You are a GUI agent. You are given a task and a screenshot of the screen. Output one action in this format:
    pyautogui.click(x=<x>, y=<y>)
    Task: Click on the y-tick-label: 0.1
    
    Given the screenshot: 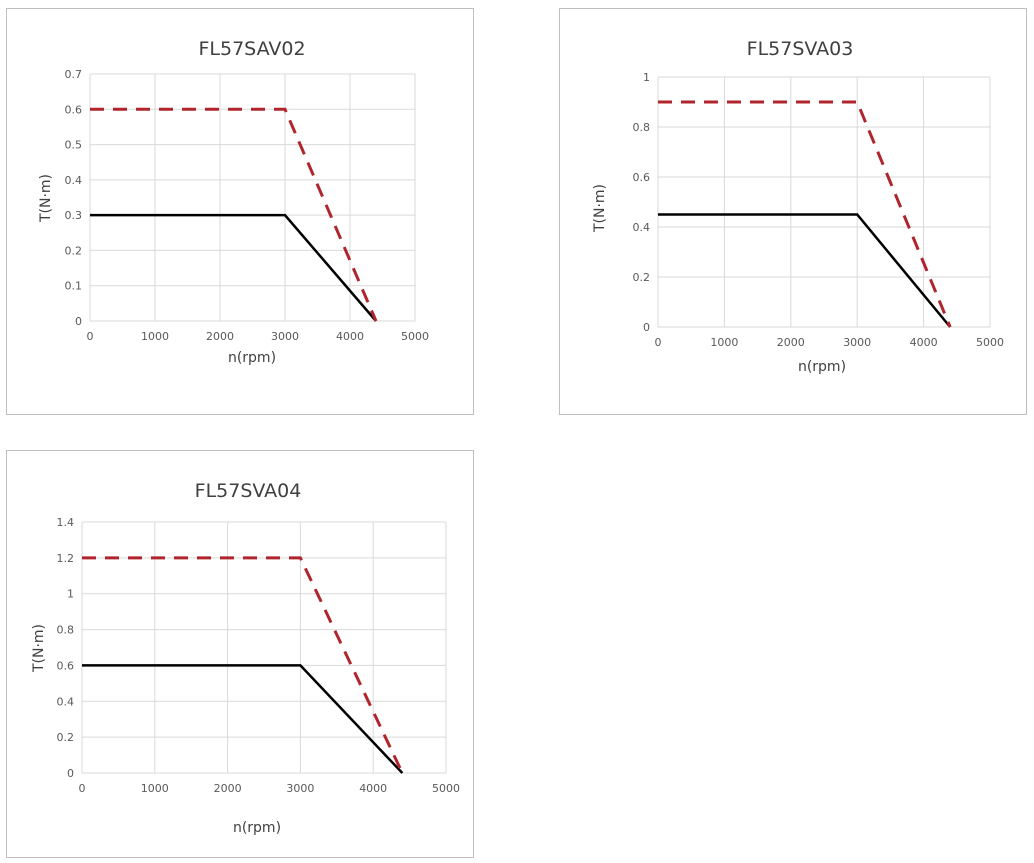 What is the action you would take?
    pyautogui.click(x=74, y=286)
    